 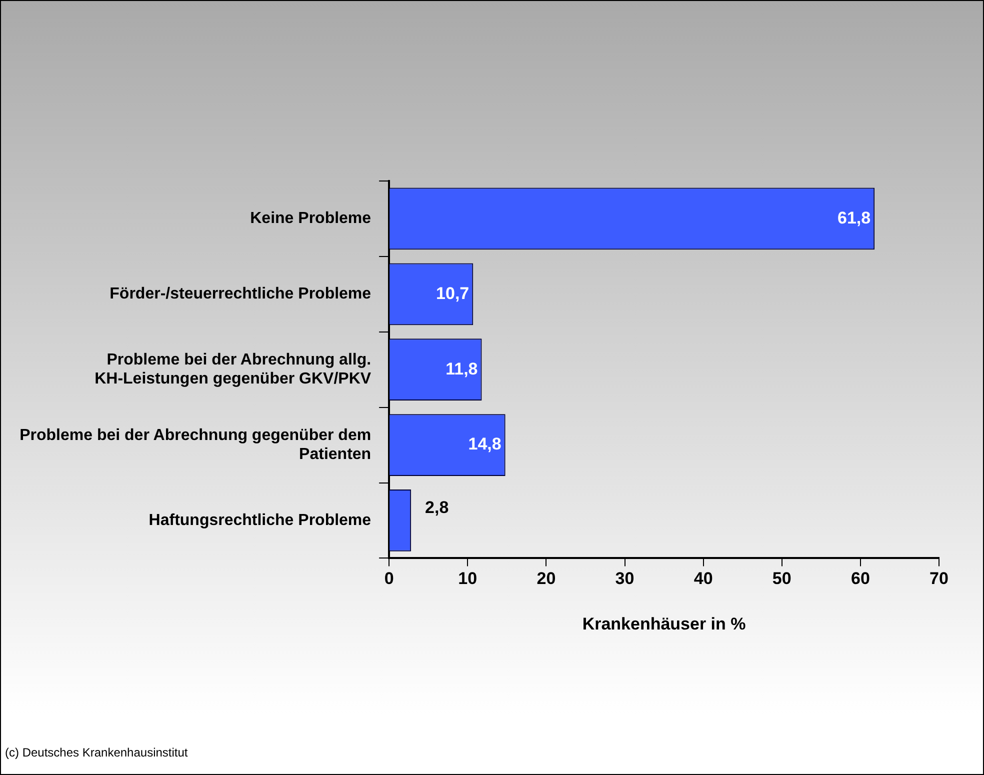 I want to click on data-label: 61,8, so click(x=854, y=218).